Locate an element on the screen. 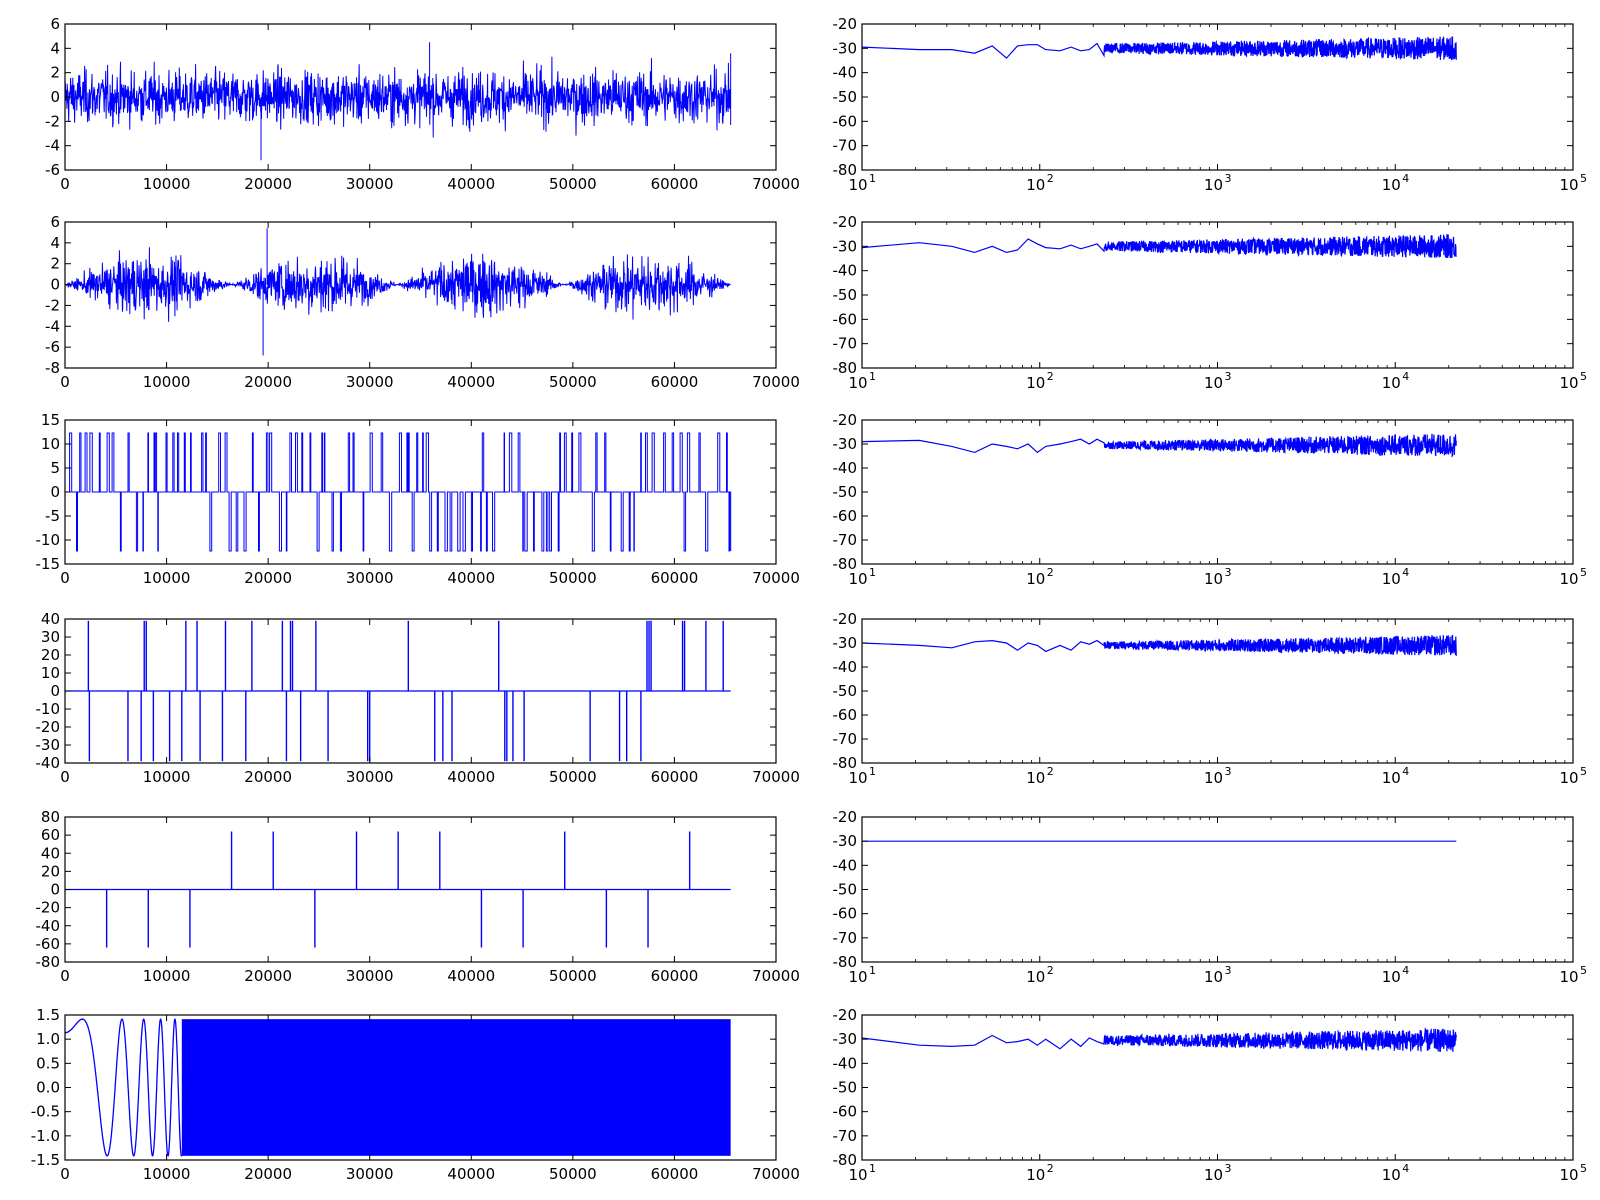 This screenshot has height=1200, width=1600. r4-spec-xtick-exp-0: 1 is located at coordinates (872, 771).